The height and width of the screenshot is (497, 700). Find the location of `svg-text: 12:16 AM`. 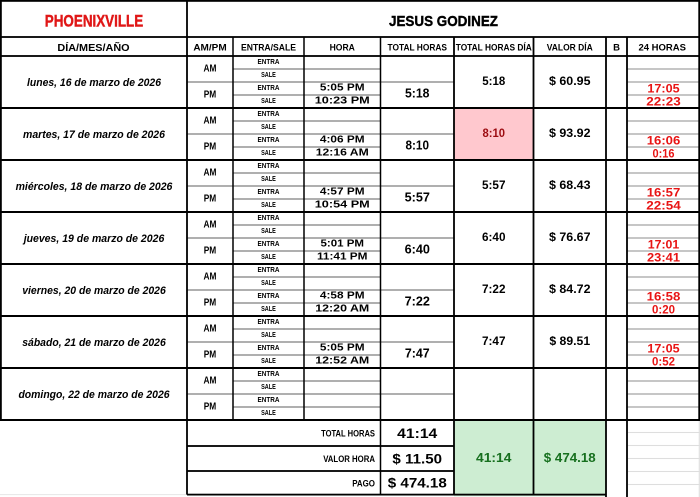

svg-text: 12:16 AM is located at coordinates (342, 152).